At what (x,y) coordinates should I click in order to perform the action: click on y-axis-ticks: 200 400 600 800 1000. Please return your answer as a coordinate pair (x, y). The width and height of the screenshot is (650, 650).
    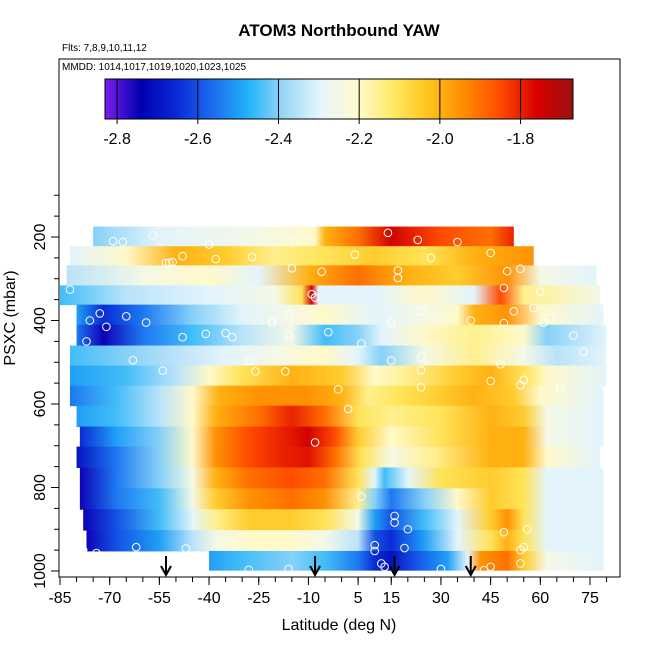
    Looking at the image, I should click on (45, 391).